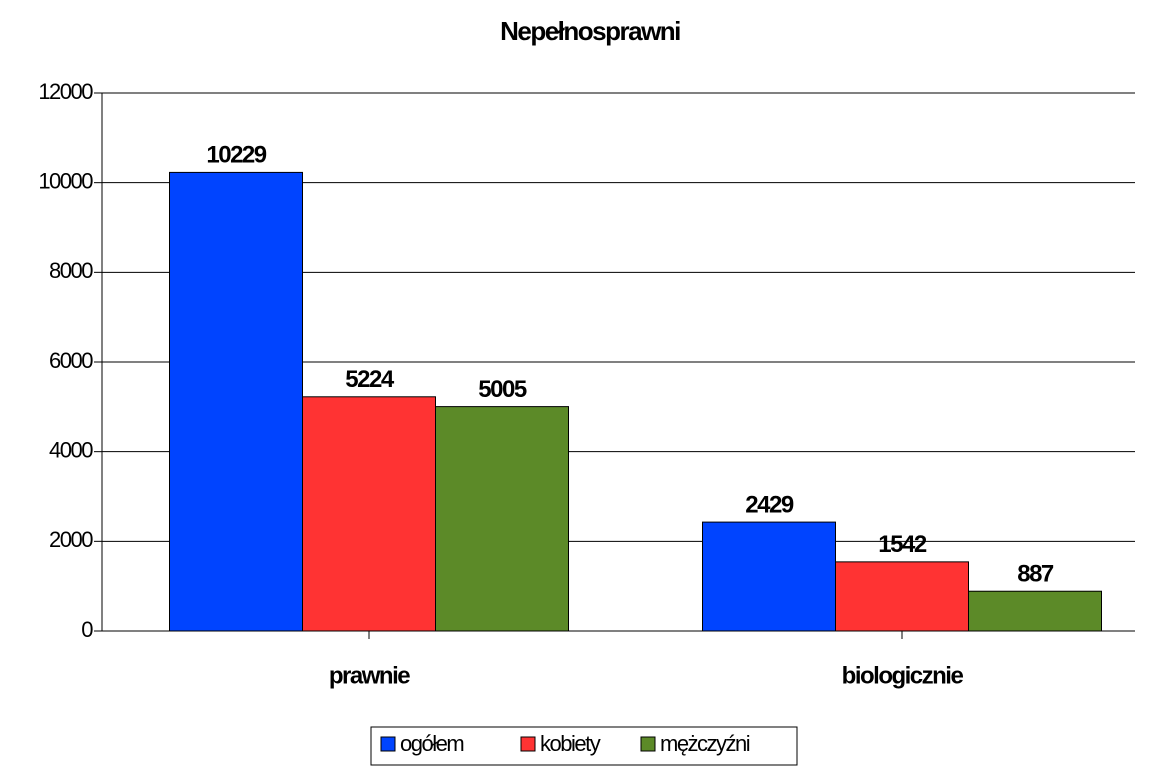 The width and height of the screenshot is (1159, 767). I want to click on chart-title: Nepełnosprawni, so click(590, 31).